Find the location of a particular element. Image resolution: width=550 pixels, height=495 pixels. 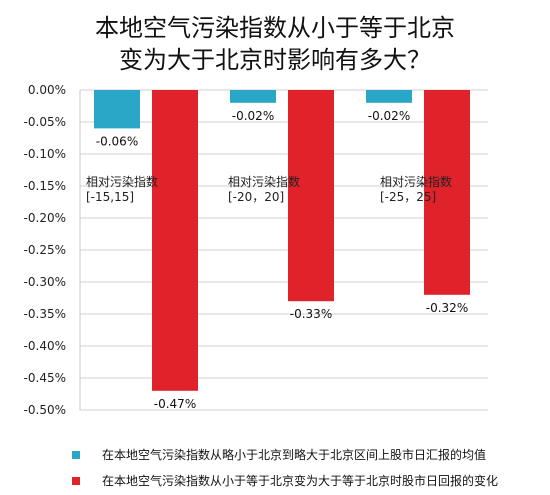

group-label-range: [-25，25] is located at coordinates (408, 197).